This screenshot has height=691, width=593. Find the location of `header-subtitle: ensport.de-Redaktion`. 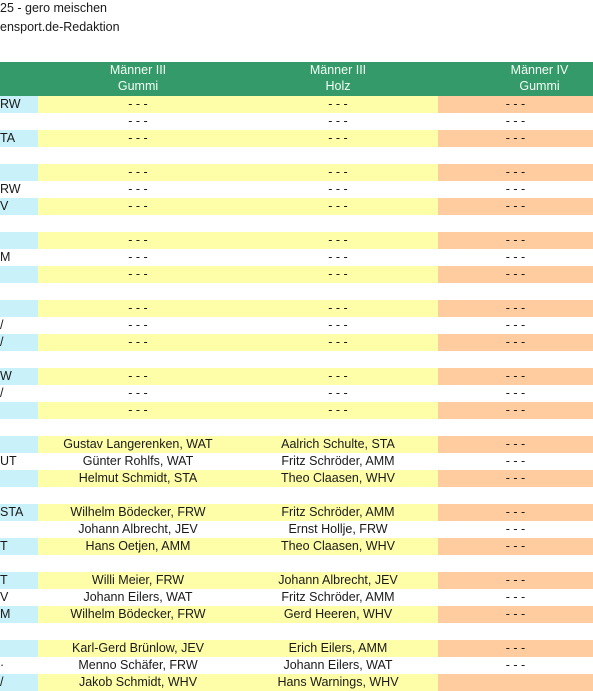

header-subtitle: ensport.de-Redaktion is located at coordinates (60, 27).